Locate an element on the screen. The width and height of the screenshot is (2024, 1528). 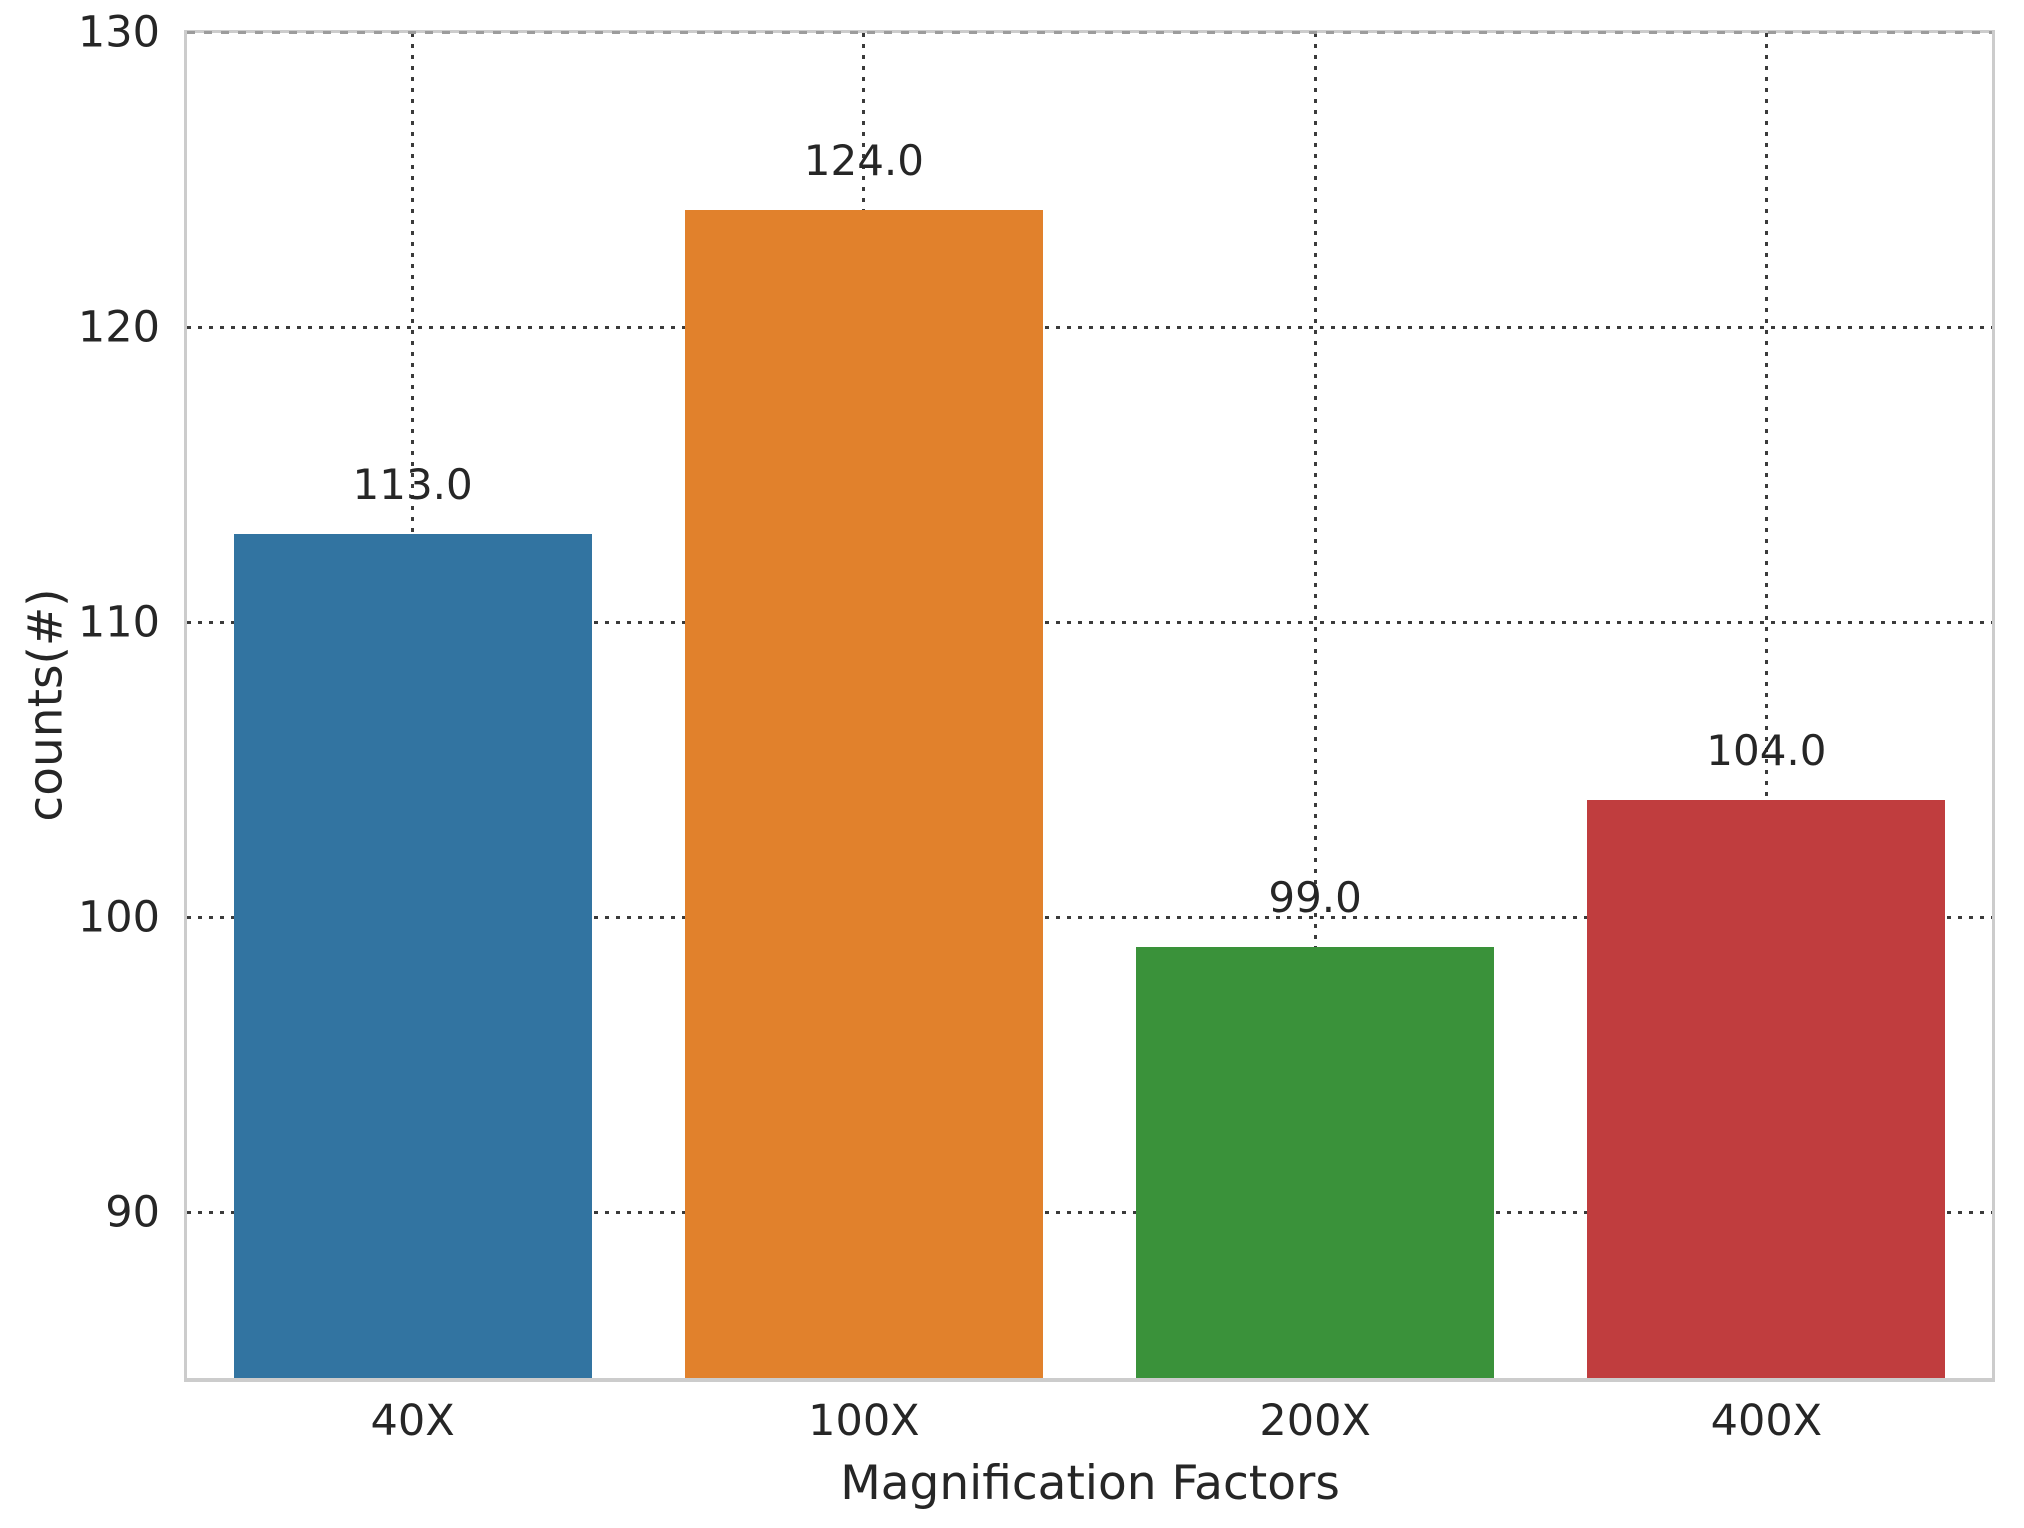
ytick-label-130: 130 is located at coordinates (118, 32).